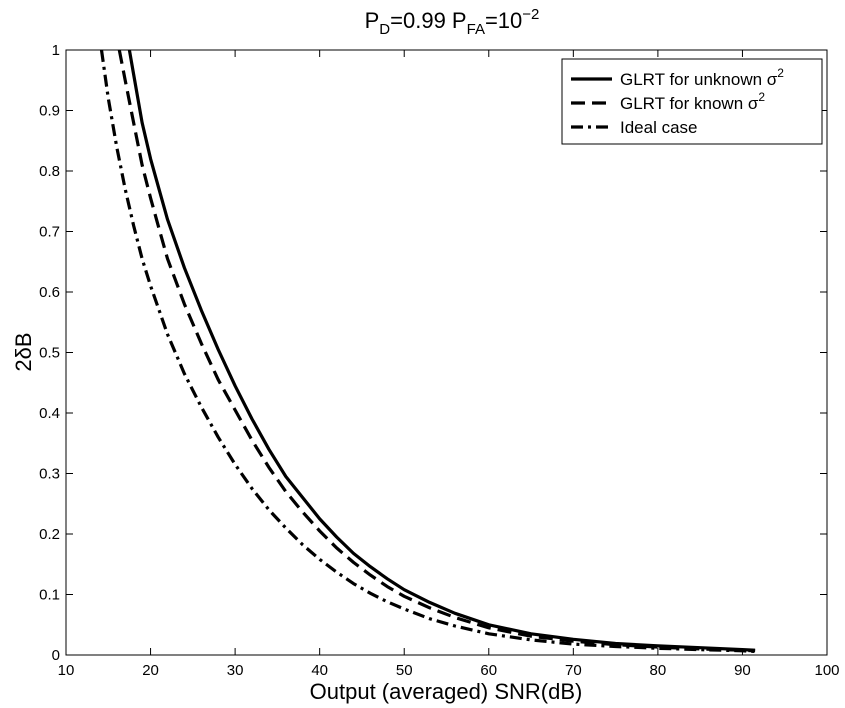  Describe the element at coordinates (319, 670) in the screenshot. I see `x-tick-label: 40` at that location.